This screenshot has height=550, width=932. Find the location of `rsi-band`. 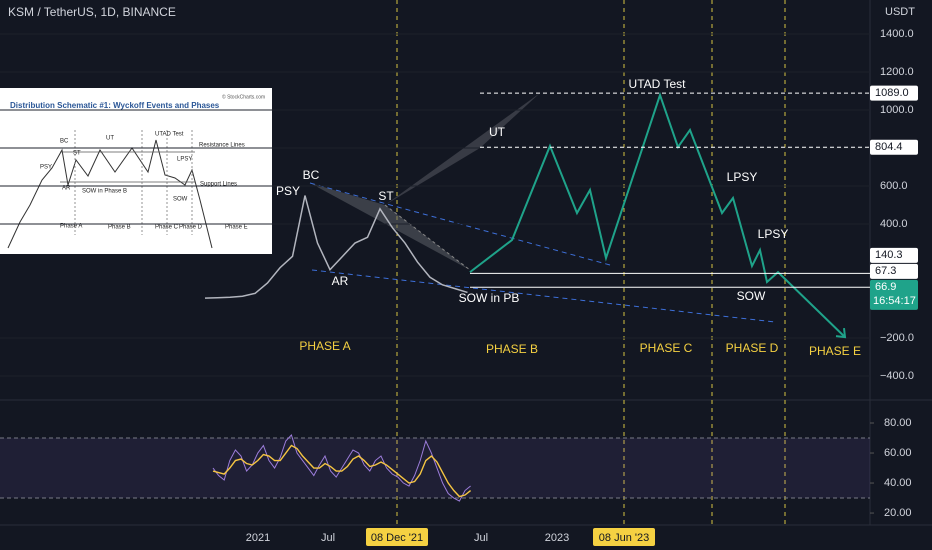

rsi-band is located at coordinates (435, 468).